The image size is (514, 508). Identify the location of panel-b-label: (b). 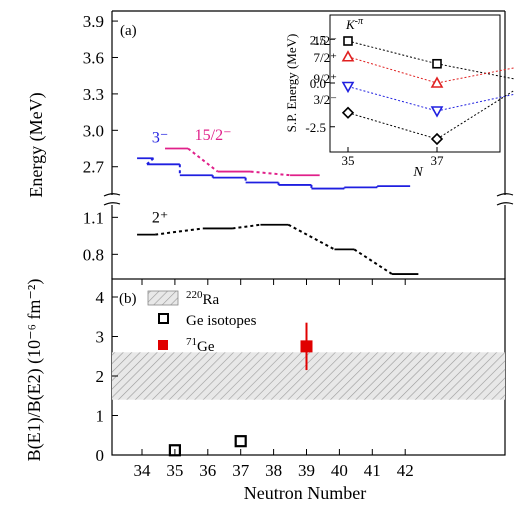
(128, 299).